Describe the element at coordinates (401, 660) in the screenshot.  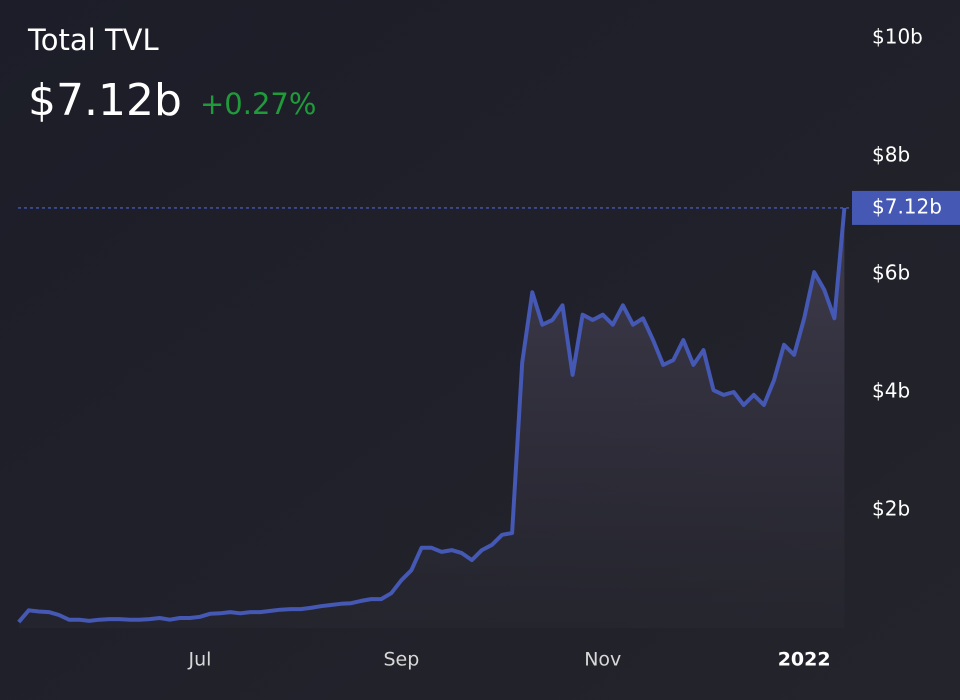
I see `x-tick-label: Sep` at that location.